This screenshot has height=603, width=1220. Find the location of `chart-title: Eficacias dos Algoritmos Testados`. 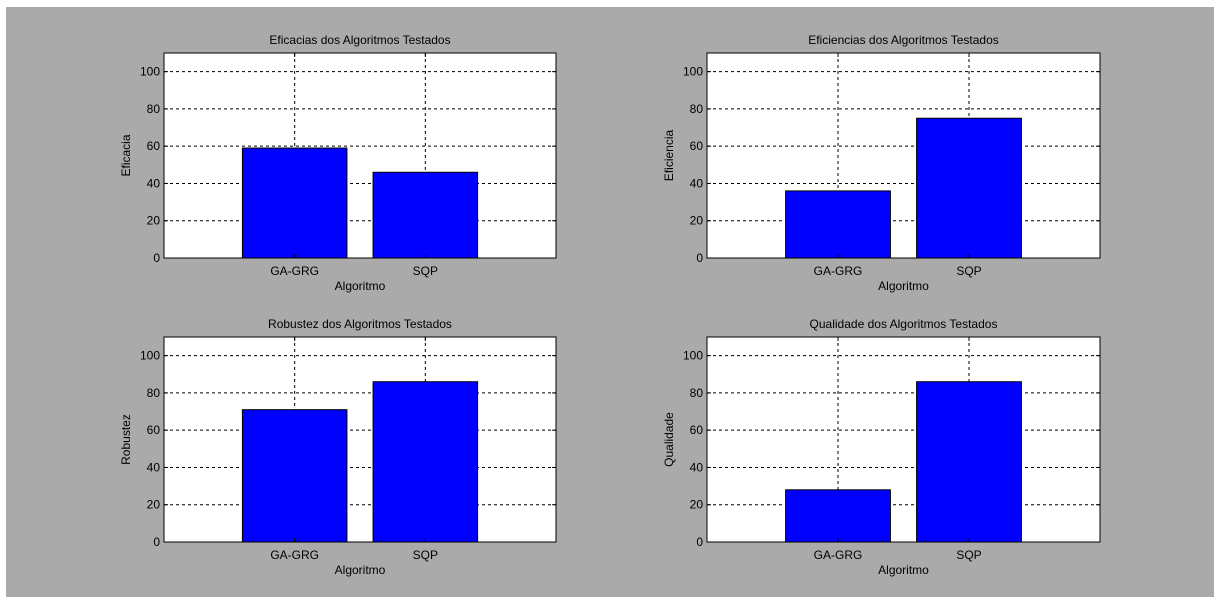

chart-title: Eficacias dos Algoritmos Testados is located at coordinates (359, 40).